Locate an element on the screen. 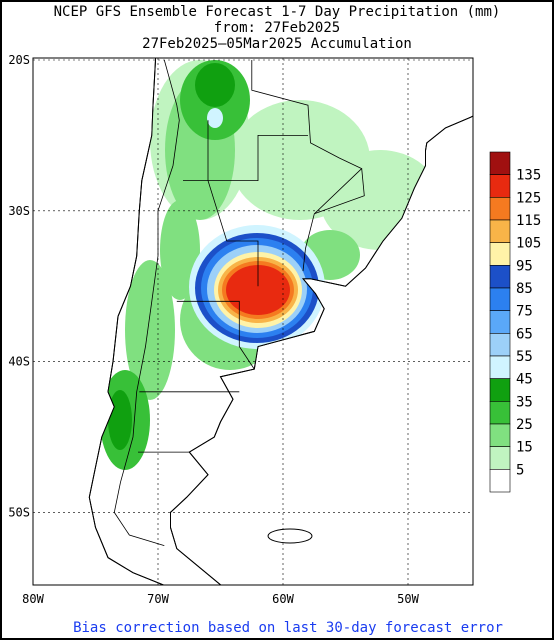 The image size is (554, 640). legend-label: 105 is located at coordinates (528, 244).